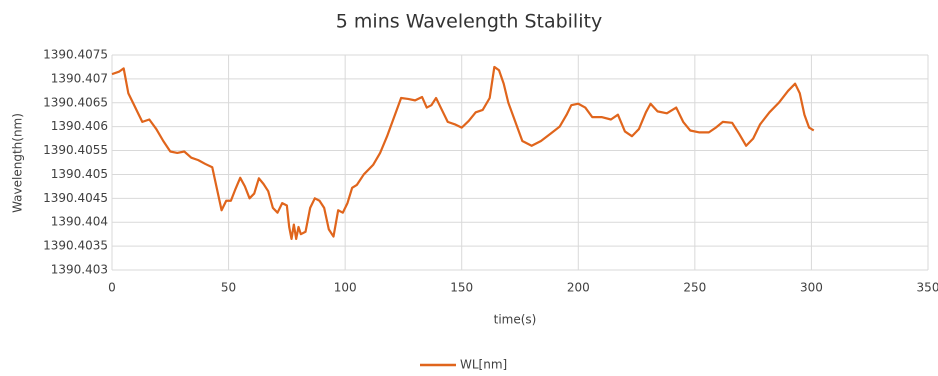  What do you see at coordinates (461, 288) in the screenshot?
I see `x-tick-label: 150` at bounding box center [461, 288].